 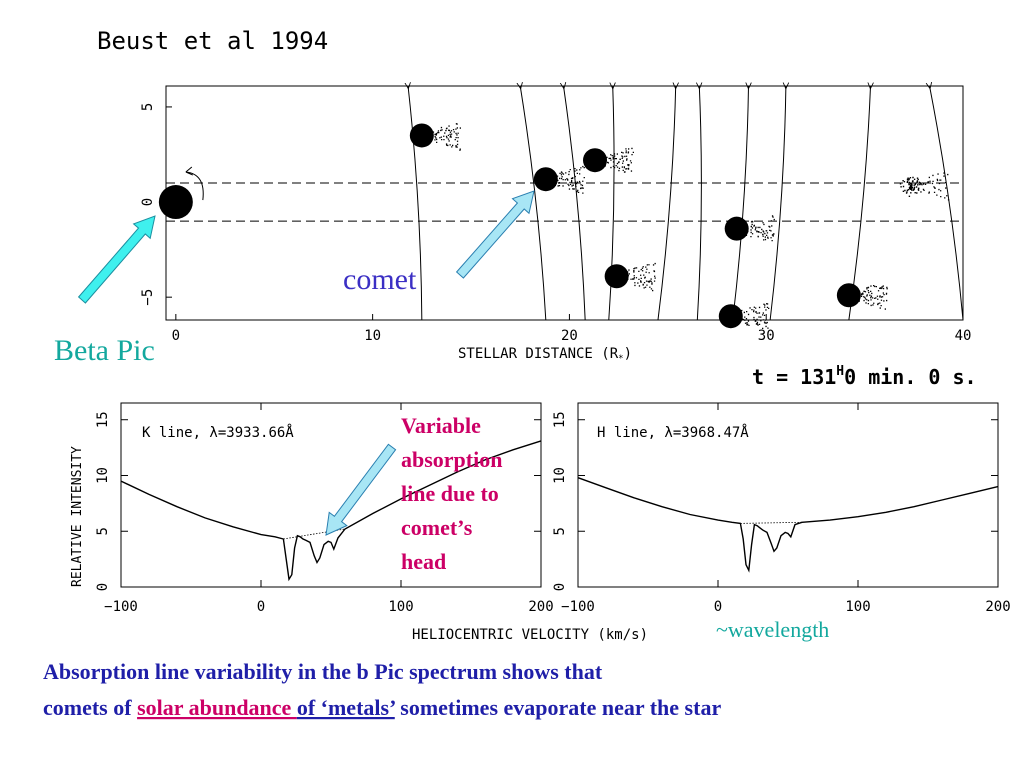 What do you see at coordinates (103, 531) in the screenshot?
I see `k-y-tick-label: 5` at bounding box center [103, 531].